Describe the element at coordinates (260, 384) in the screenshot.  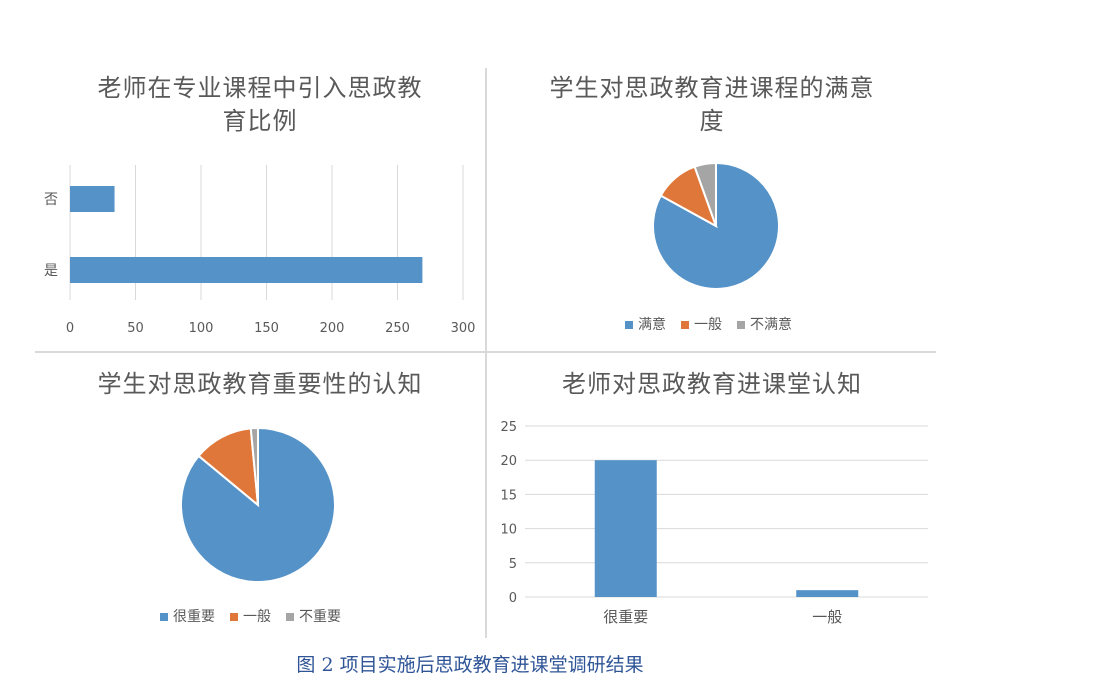
I see `chart-title: 学生对思政教育重要性的认知` at that location.